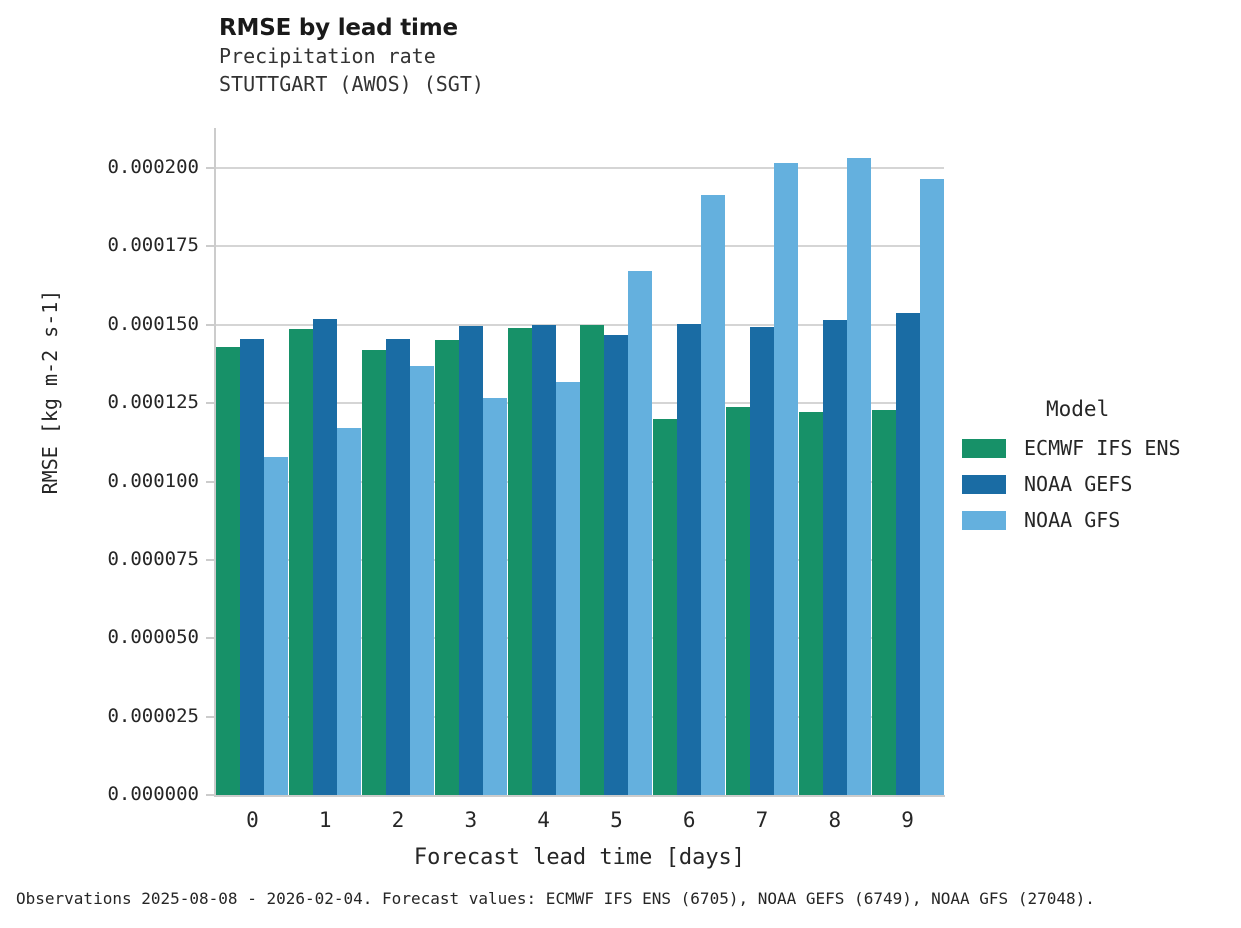 The height and width of the screenshot is (928, 1241). Describe the element at coordinates (153, 637) in the screenshot. I see `y-tick-label: 0.000050` at that location.